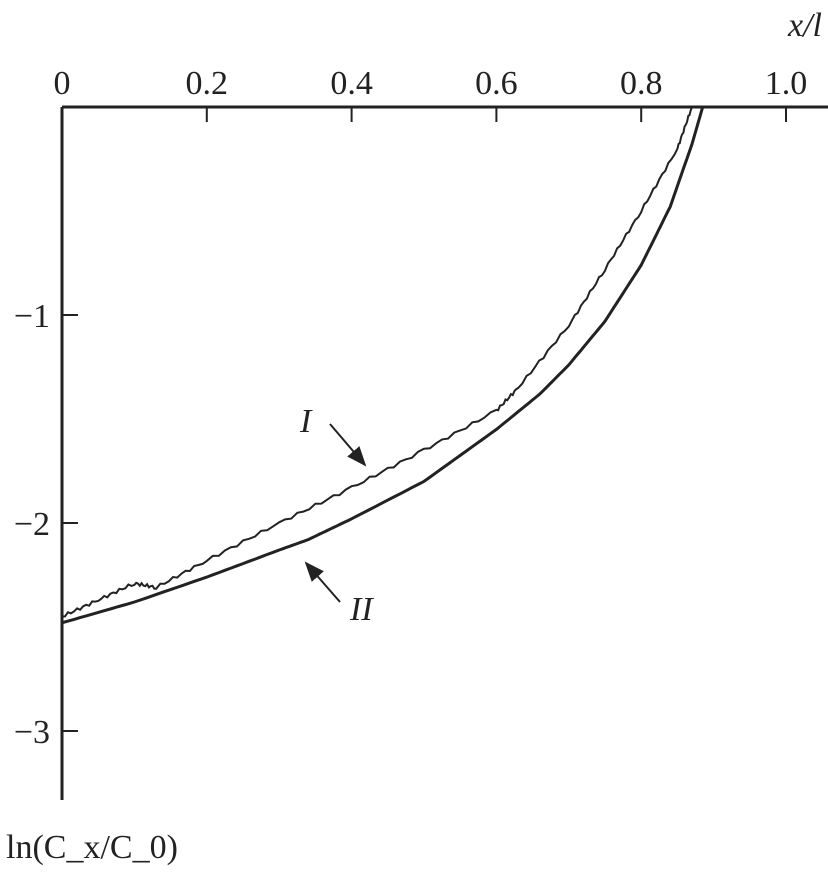  I want to click on arrow-II, so click(322, 582).